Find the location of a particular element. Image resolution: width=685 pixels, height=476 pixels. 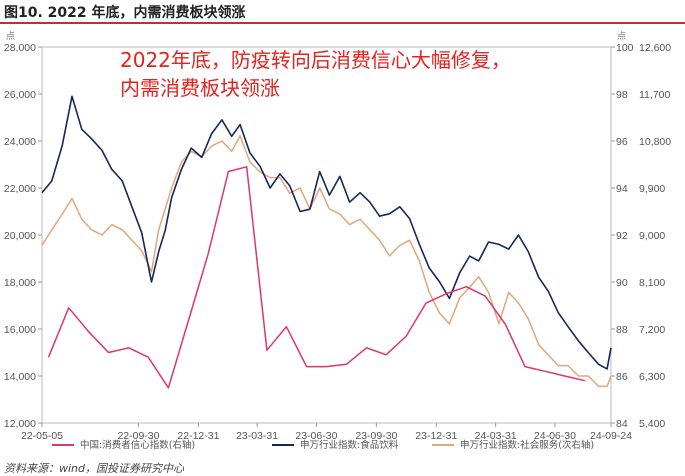

inner-right-tick-label: 84 is located at coordinates (622, 424).